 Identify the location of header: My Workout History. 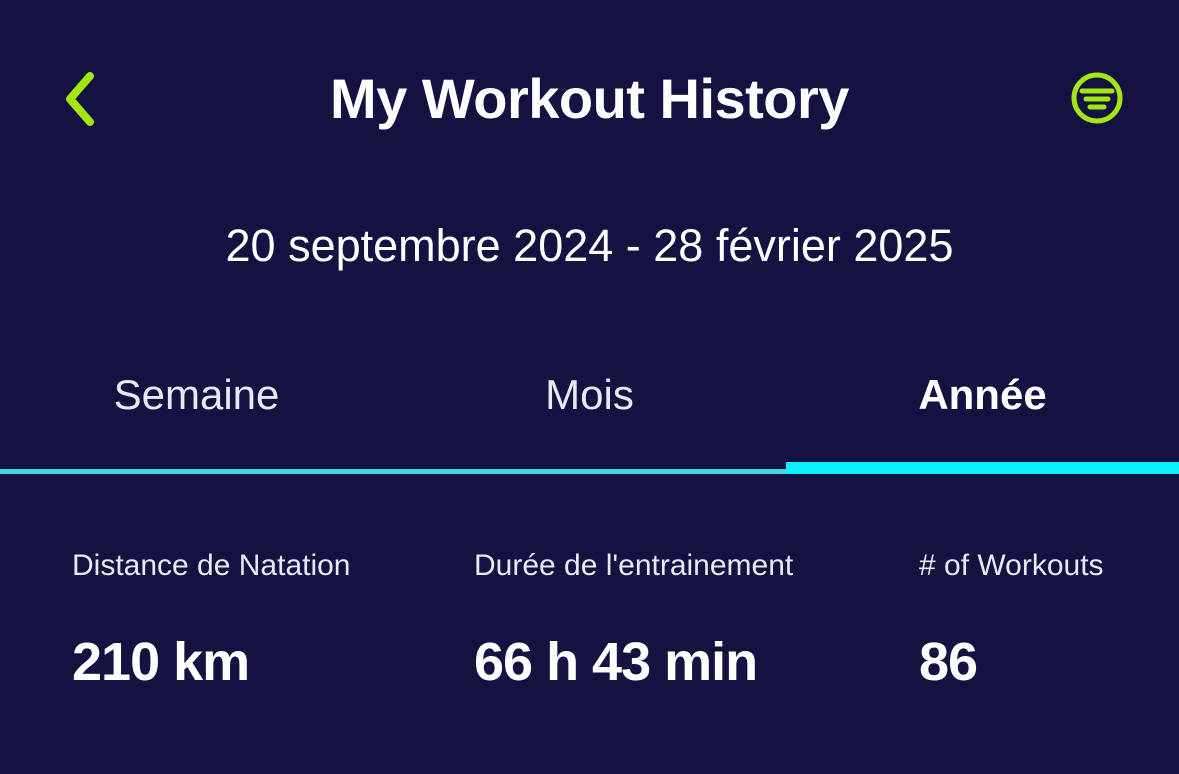
(589, 99).